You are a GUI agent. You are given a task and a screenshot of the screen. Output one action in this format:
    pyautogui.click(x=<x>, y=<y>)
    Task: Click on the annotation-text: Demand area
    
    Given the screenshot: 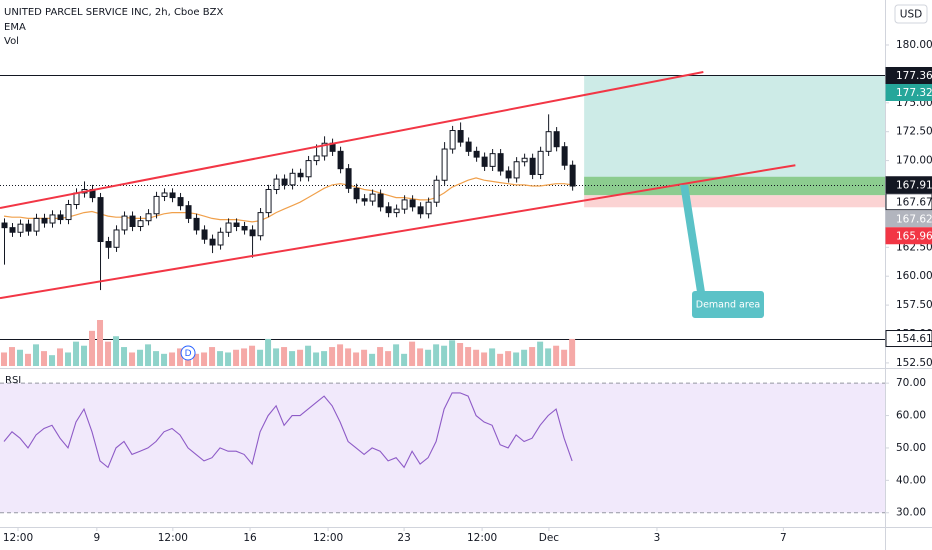 What is the action you would take?
    pyautogui.click(x=728, y=305)
    